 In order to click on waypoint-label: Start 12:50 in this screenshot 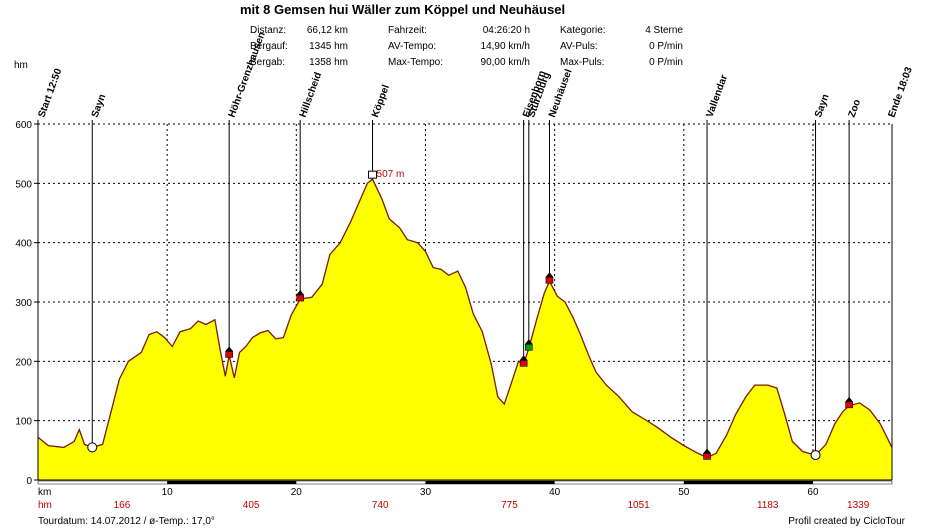, I will do `click(50, 93)`.